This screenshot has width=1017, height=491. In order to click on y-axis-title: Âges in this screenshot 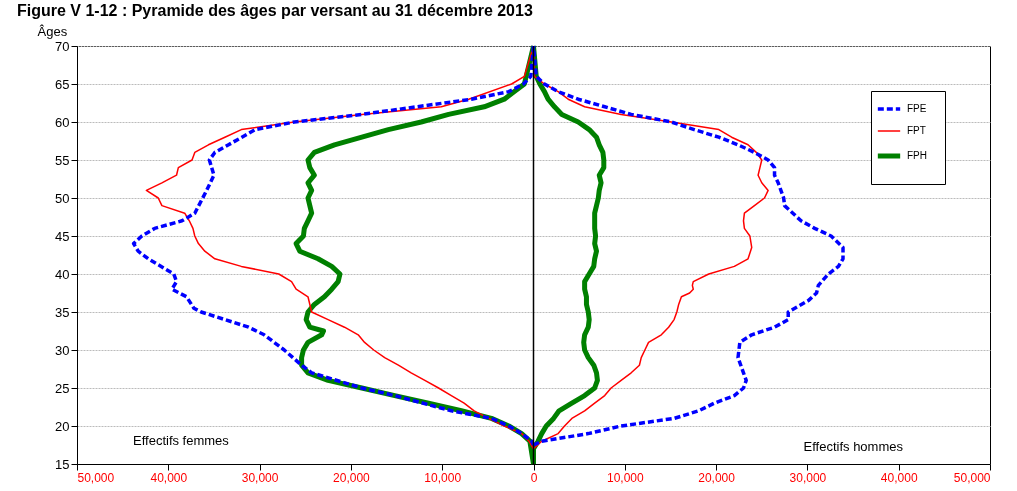, I will do `click(52, 31)`.